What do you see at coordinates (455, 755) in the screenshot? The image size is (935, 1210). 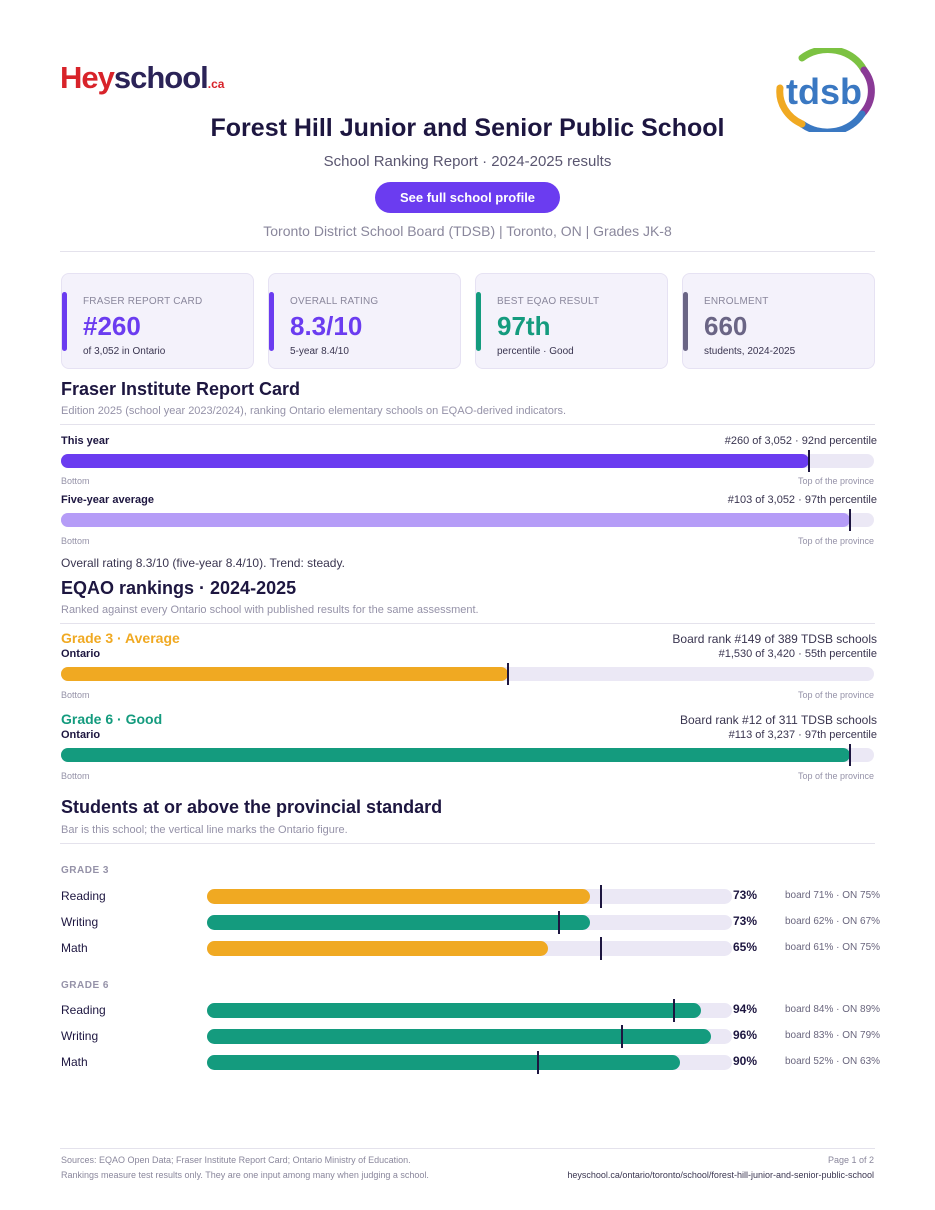 I see `eqao-bar-fill` at bounding box center [455, 755].